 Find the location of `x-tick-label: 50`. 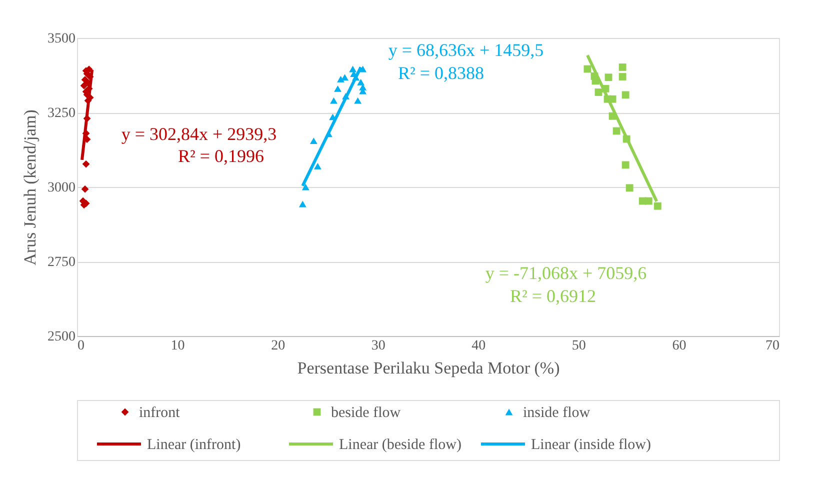

x-tick-label: 50 is located at coordinates (579, 346).